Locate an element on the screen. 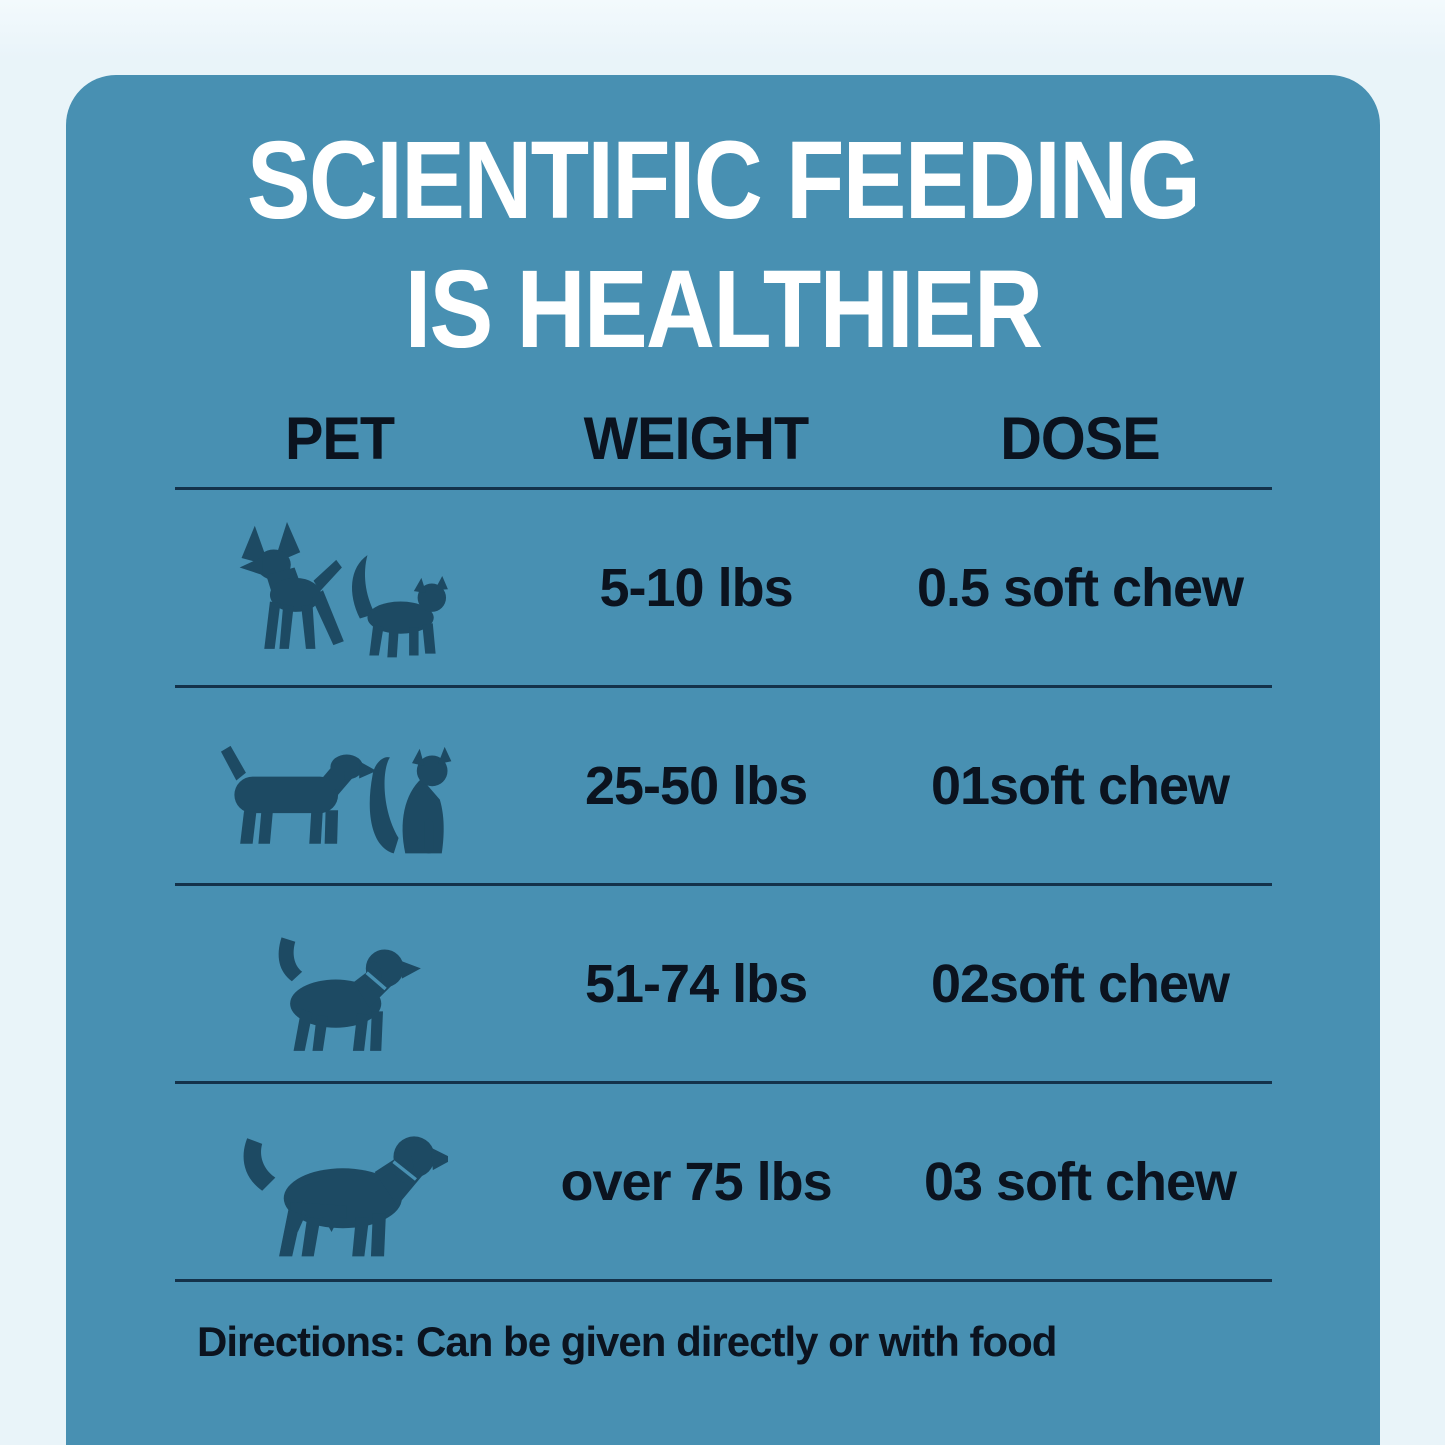  weight-value: 5-10 lbs is located at coordinates (696, 587).